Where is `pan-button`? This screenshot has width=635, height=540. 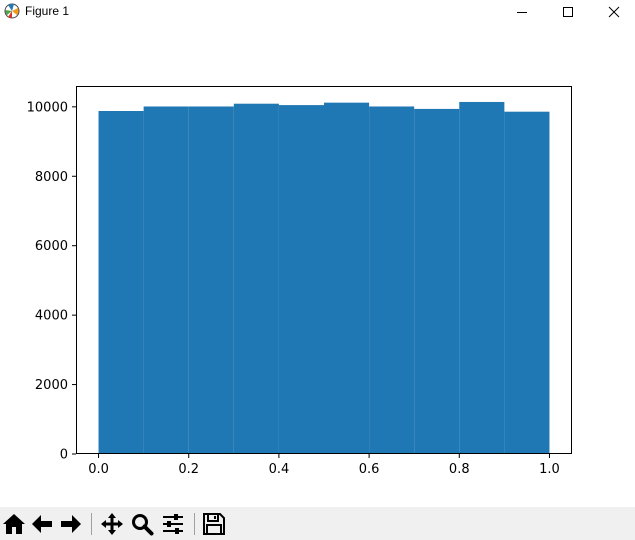 pan-button is located at coordinates (112, 524).